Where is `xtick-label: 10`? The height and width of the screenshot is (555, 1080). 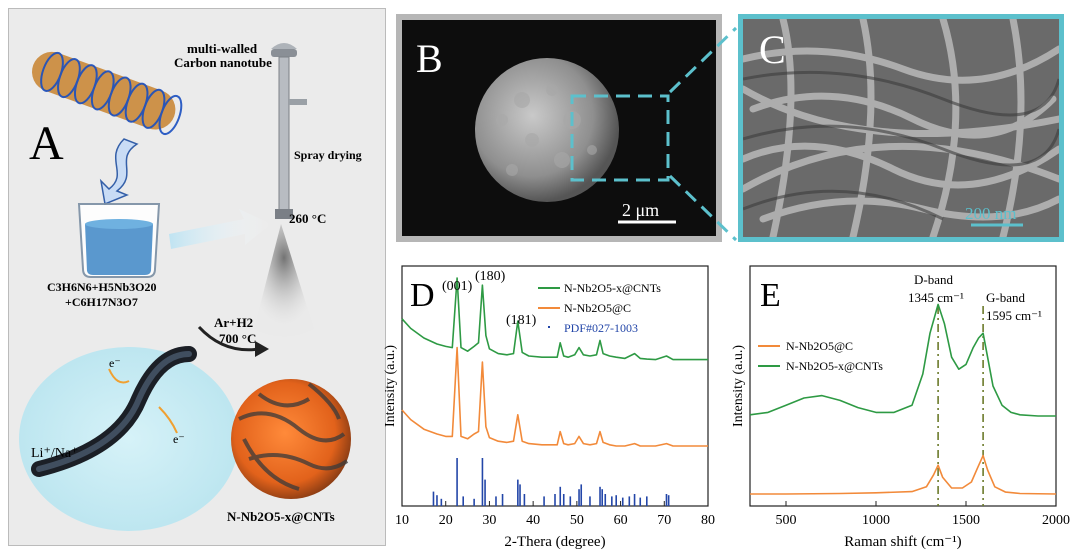 xtick-label: 10 is located at coordinates (402, 520).